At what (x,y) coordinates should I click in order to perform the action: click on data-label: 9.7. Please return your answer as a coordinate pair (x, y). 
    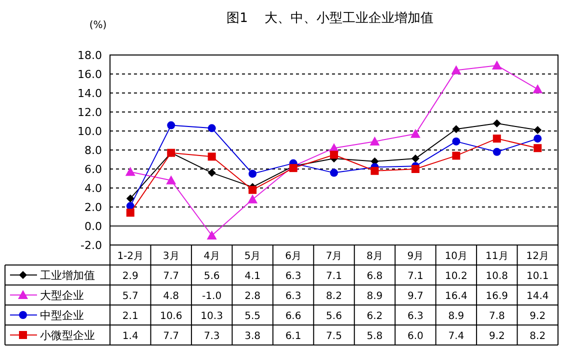
    Looking at the image, I should click on (416, 296).